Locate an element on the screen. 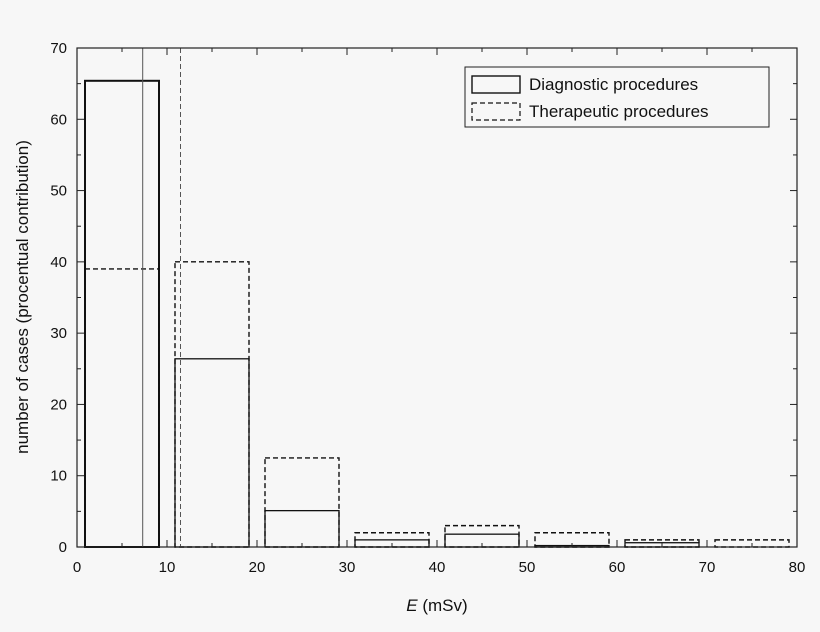 This screenshot has width=820, height=632. y-tick-label: 70 is located at coordinates (58, 48).